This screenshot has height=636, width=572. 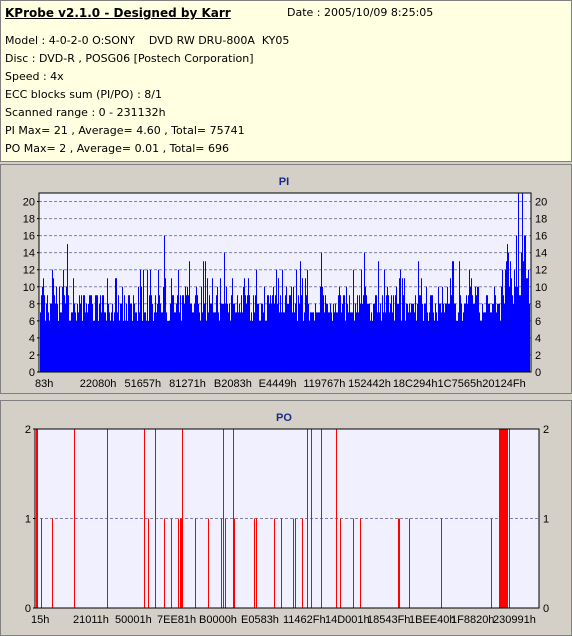 I want to click on pi-xtick-label: 81271h, so click(x=187, y=384).